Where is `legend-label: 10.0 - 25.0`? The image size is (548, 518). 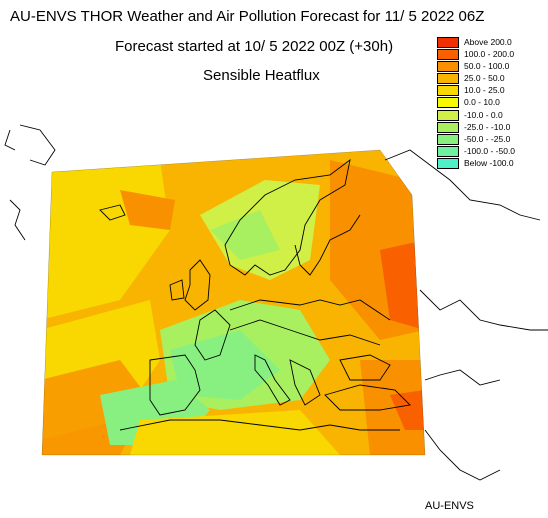 legend-label: 10.0 - 25.0 is located at coordinates (484, 90).